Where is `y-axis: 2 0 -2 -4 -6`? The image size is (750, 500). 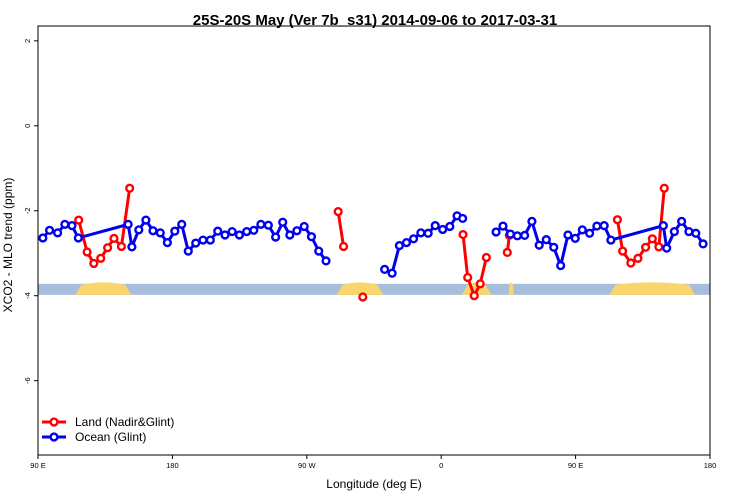 y-axis: 2 0 -2 -4 -6 is located at coordinates (30, 211).